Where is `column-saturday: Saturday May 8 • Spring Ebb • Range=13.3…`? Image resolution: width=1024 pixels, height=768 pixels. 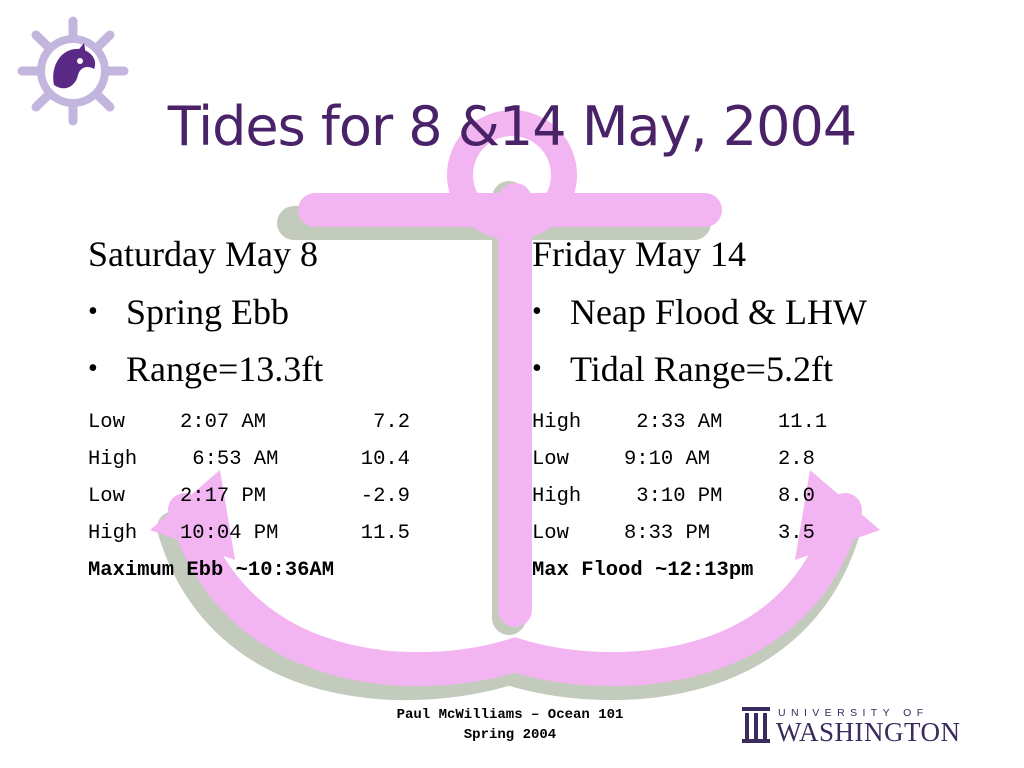
column-saturday: Saturday May 8 • Spring Ebb • Range=13.3… is located at coordinates (249, 410).